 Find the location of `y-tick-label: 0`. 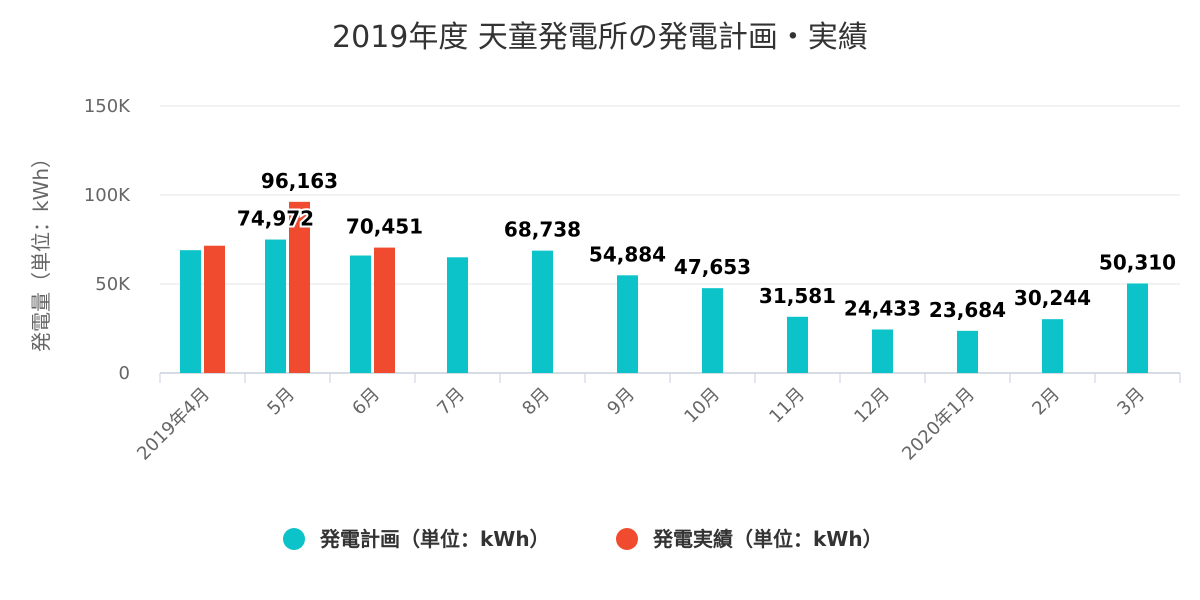

y-tick-label: 0 is located at coordinates (124, 373).